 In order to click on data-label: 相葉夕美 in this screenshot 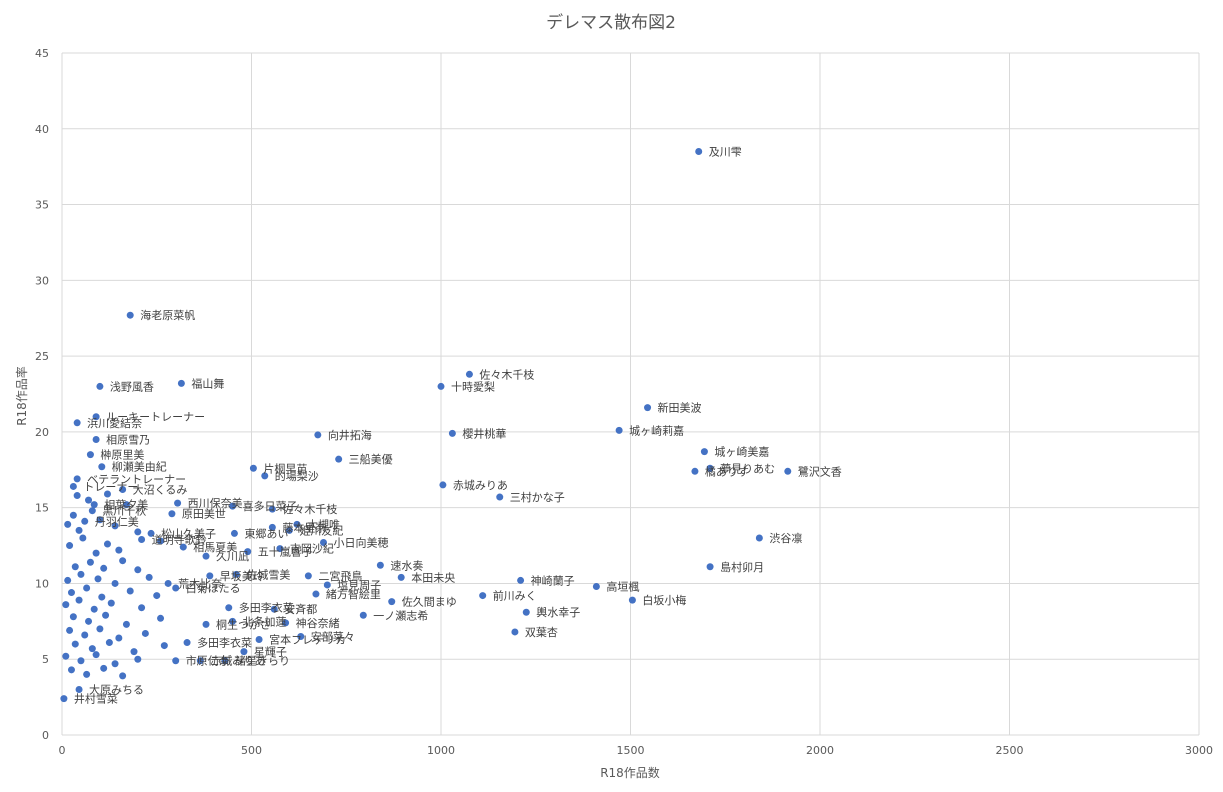, I will do `click(126, 505)`.